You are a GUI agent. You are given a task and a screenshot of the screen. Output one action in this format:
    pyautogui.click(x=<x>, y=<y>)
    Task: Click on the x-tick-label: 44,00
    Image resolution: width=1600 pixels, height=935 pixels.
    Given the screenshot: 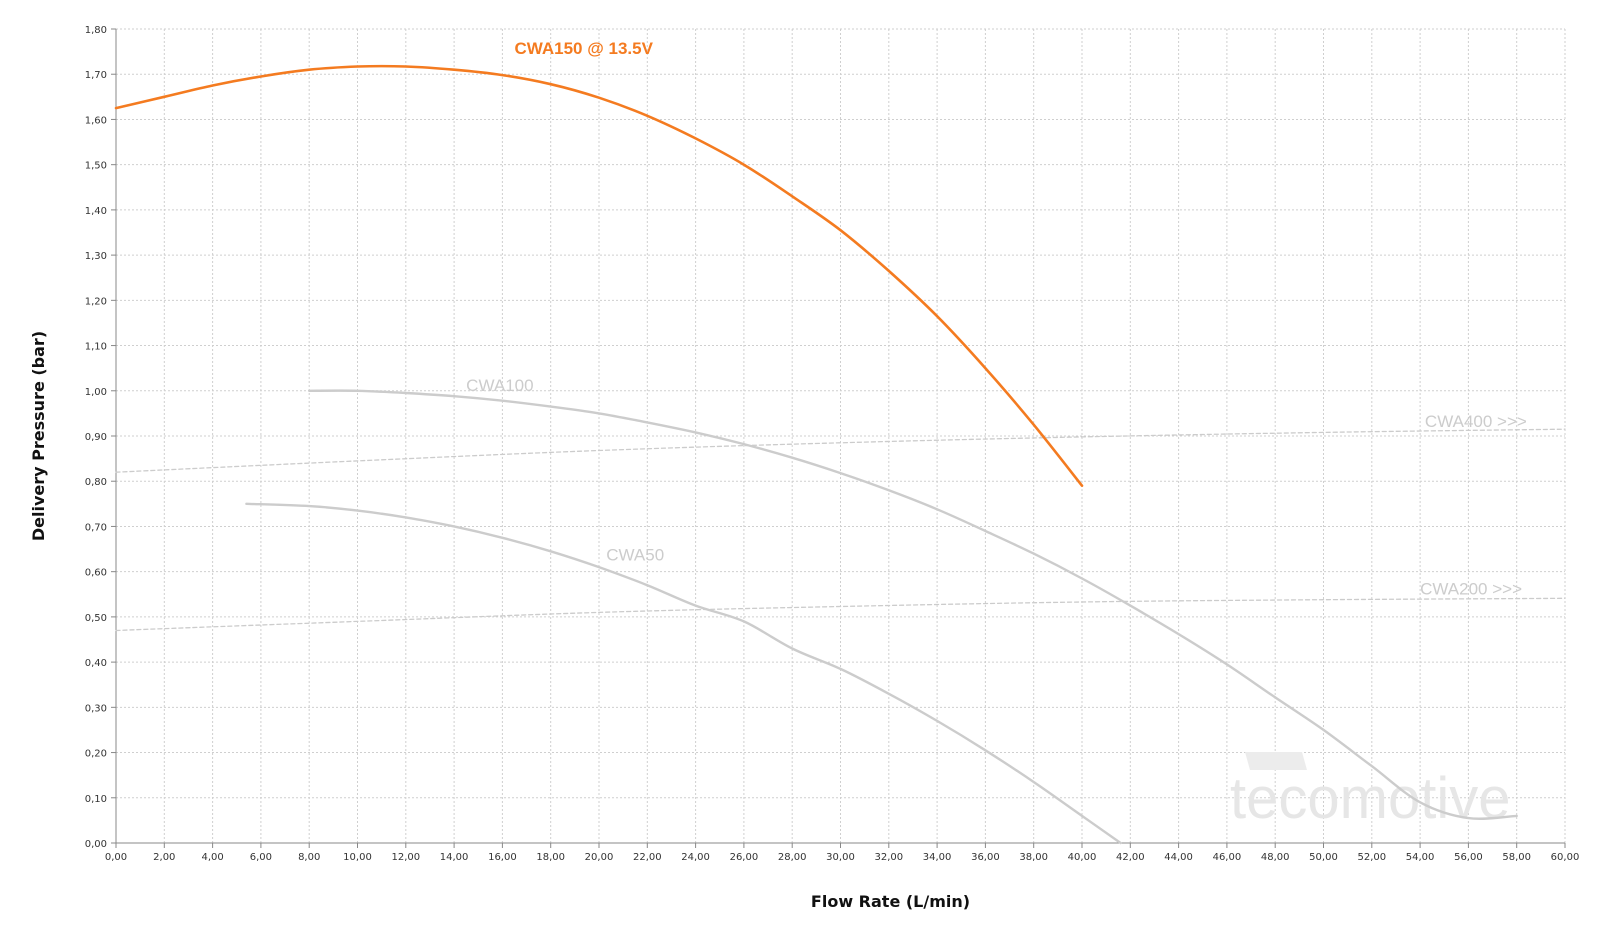 What is the action you would take?
    pyautogui.click(x=1178, y=857)
    